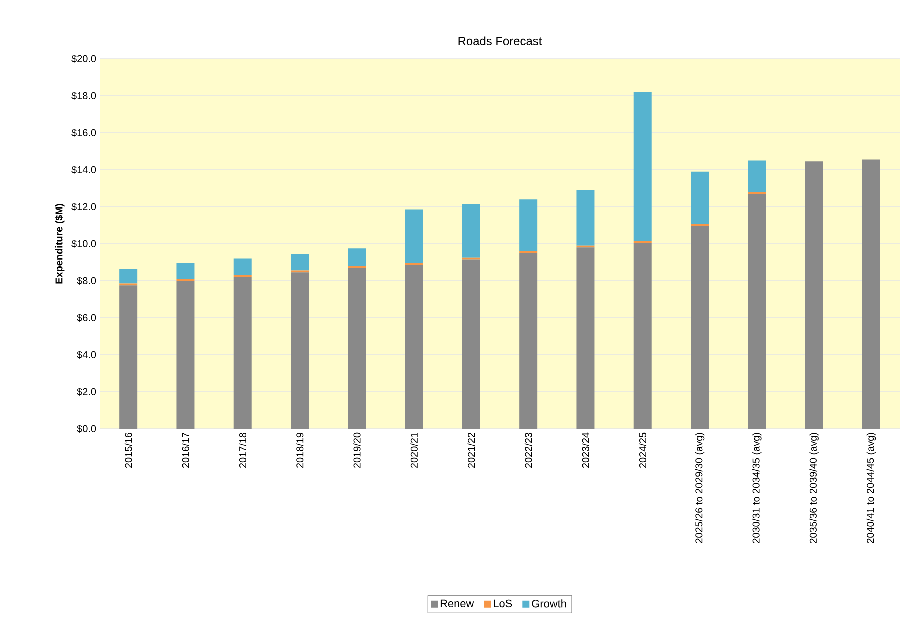  What do you see at coordinates (60, 244) in the screenshot?
I see `y-axis-title: Expenditure ($M)` at bounding box center [60, 244].